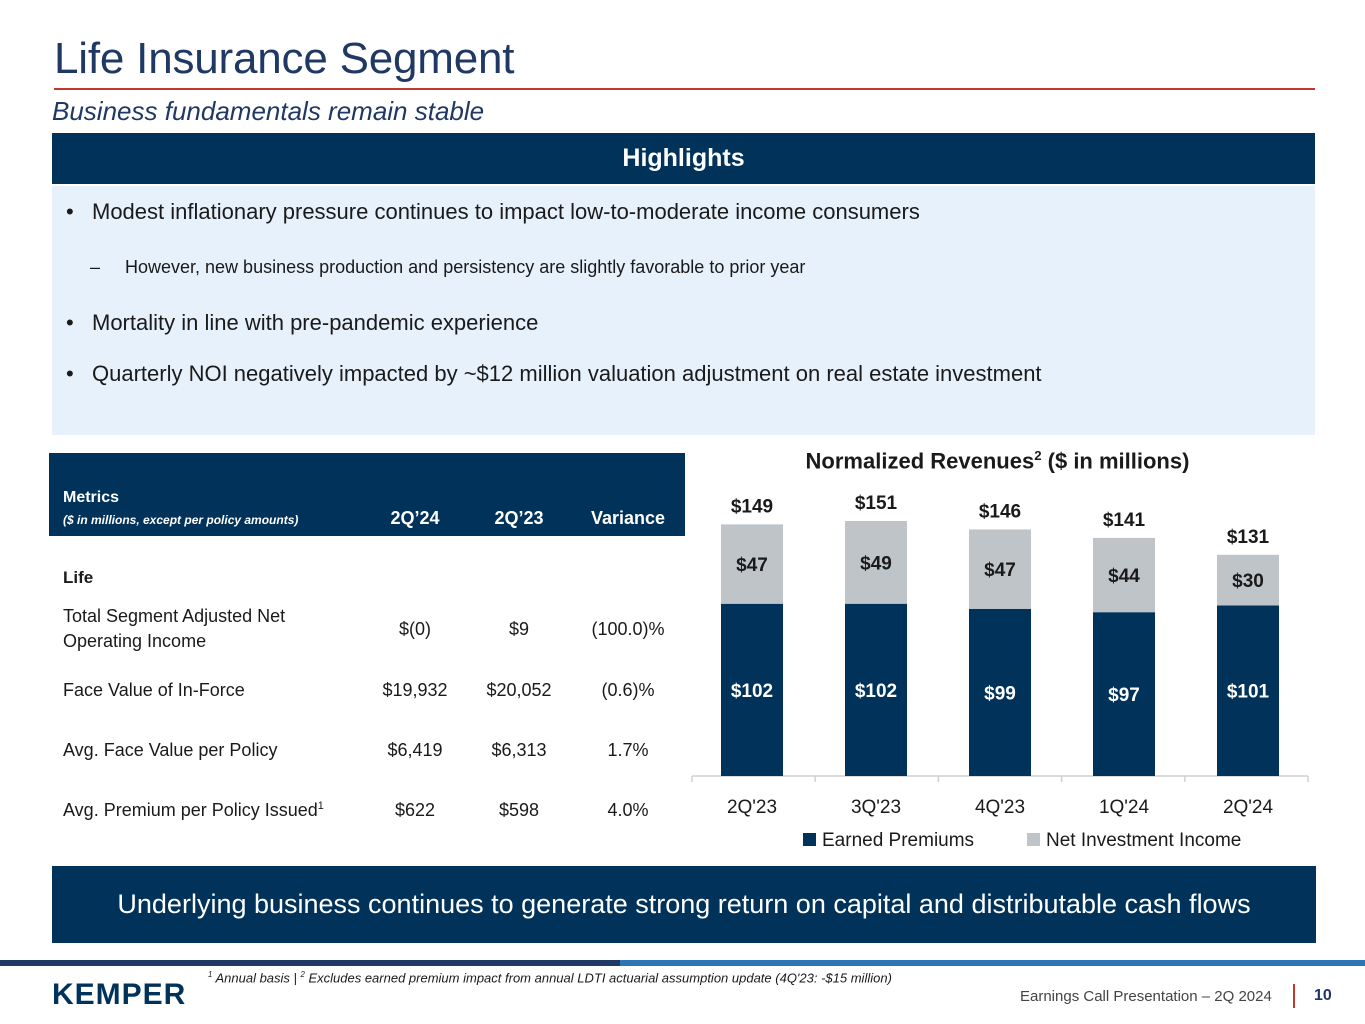 The image size is (1365, 1024). Describe the element at coordinates (415, 750) in the screenshot. I see `cell-2q24: $6,419` at that location.